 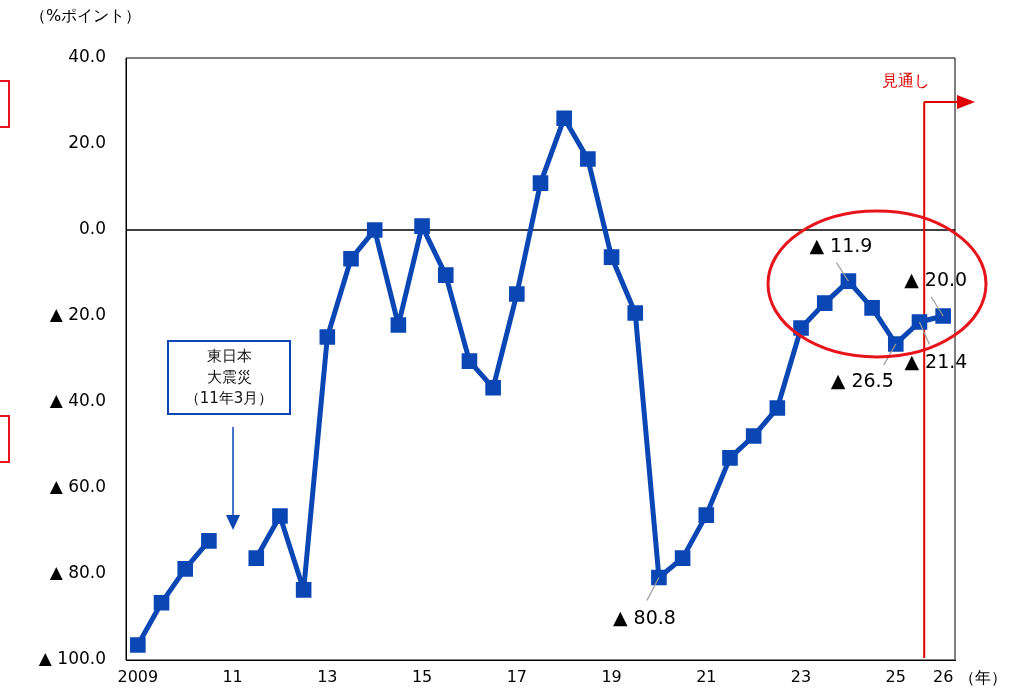 What do you see at coordinates (906, 81) in the screenshot?
I see `ref-line-label: 見通し` at bounding box center [906, 81].